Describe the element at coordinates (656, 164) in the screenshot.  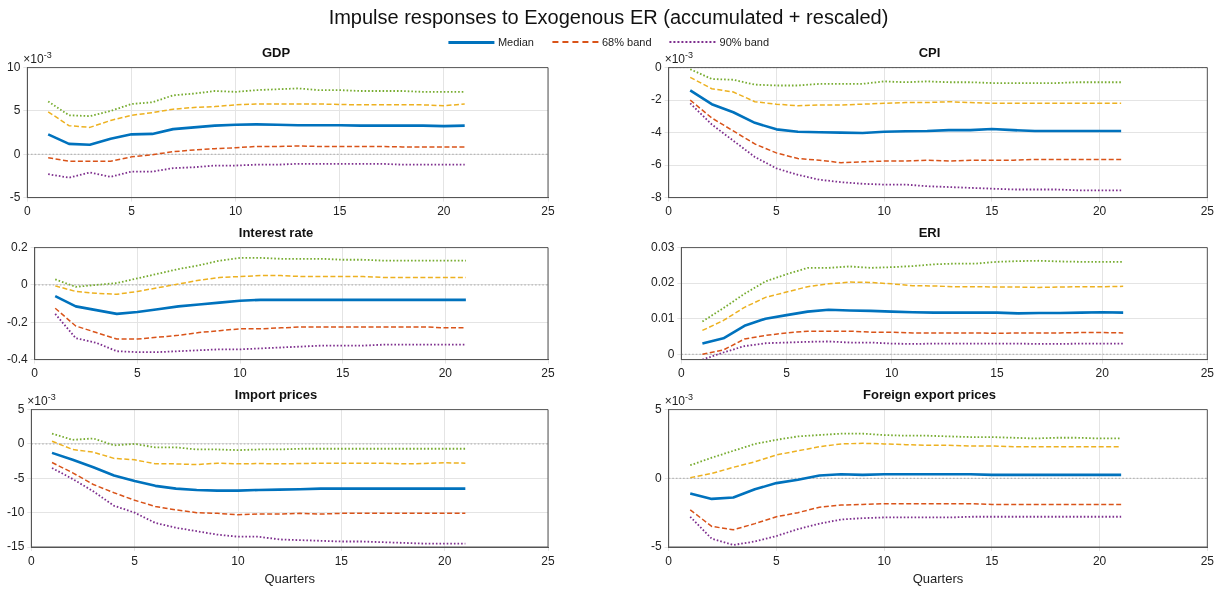
I see `y-tick-label: -6` at that location.